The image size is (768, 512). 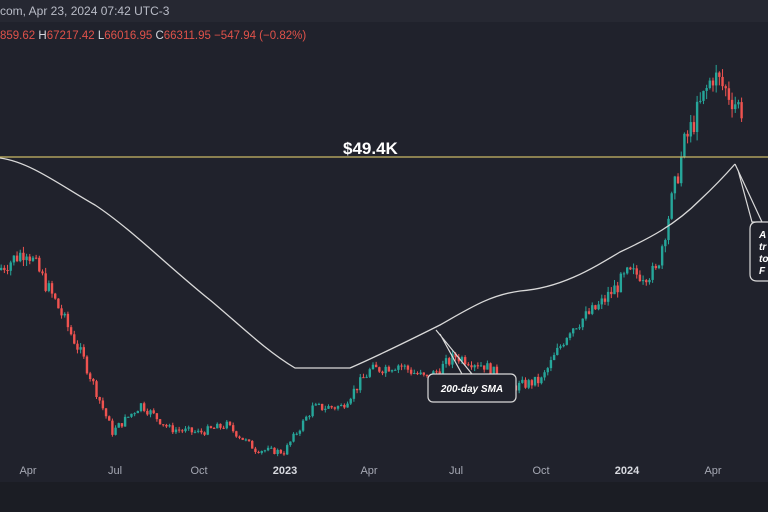 What do you see at coordinates (763, 247) in the screenshot?
I see `right-callout-line-2: tr` at bounding box center [763, 247].